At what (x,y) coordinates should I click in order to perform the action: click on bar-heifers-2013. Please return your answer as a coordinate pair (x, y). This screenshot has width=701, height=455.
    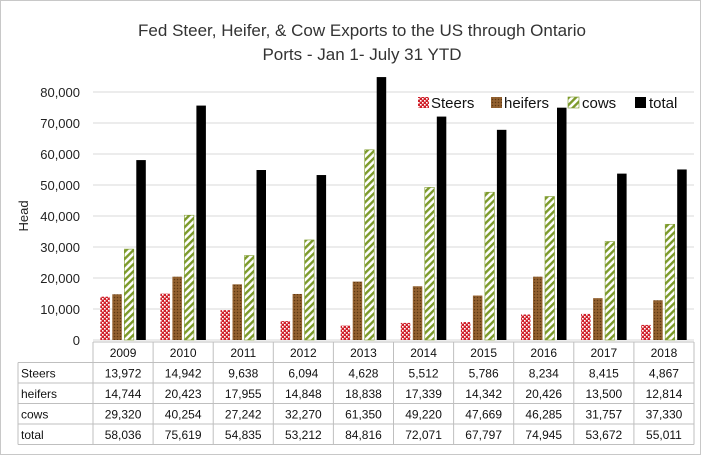
    Looking at the image, I should click on (357, 310).